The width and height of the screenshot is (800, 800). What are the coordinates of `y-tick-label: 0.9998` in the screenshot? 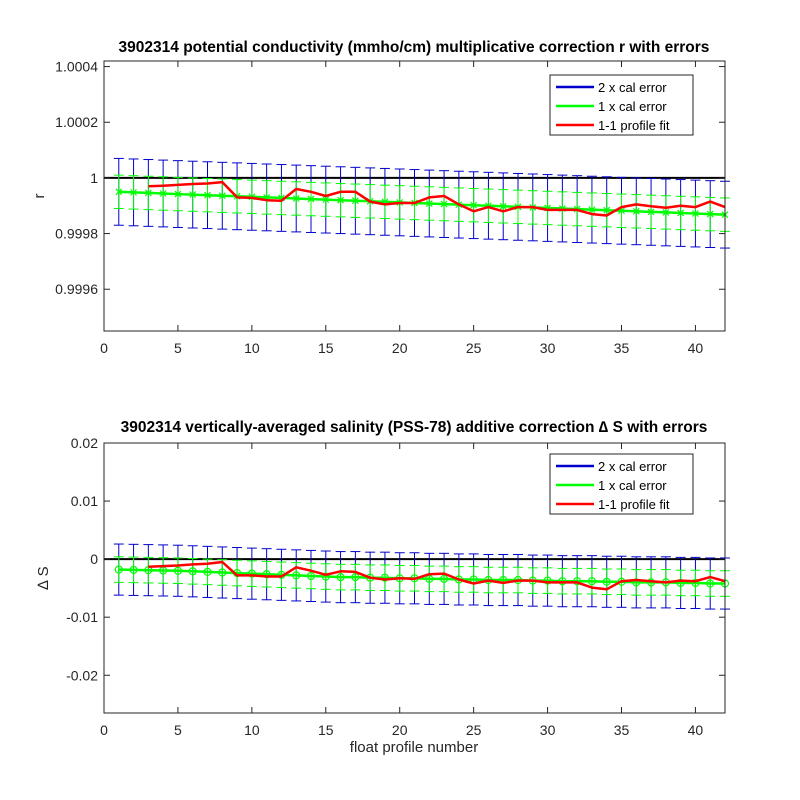 It's located at (76, 234).